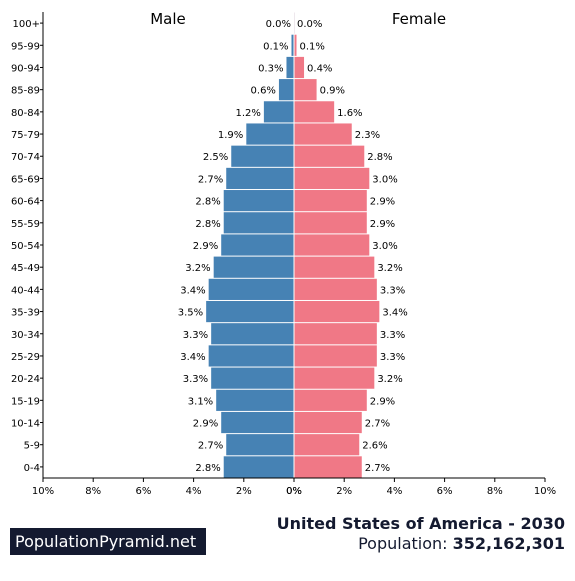 Image resolution: width=575 pixels, height=581 pixels. Describe the element at coordinates (168, 19) in the screenshot. I see `male-header-label: Male` at that location.